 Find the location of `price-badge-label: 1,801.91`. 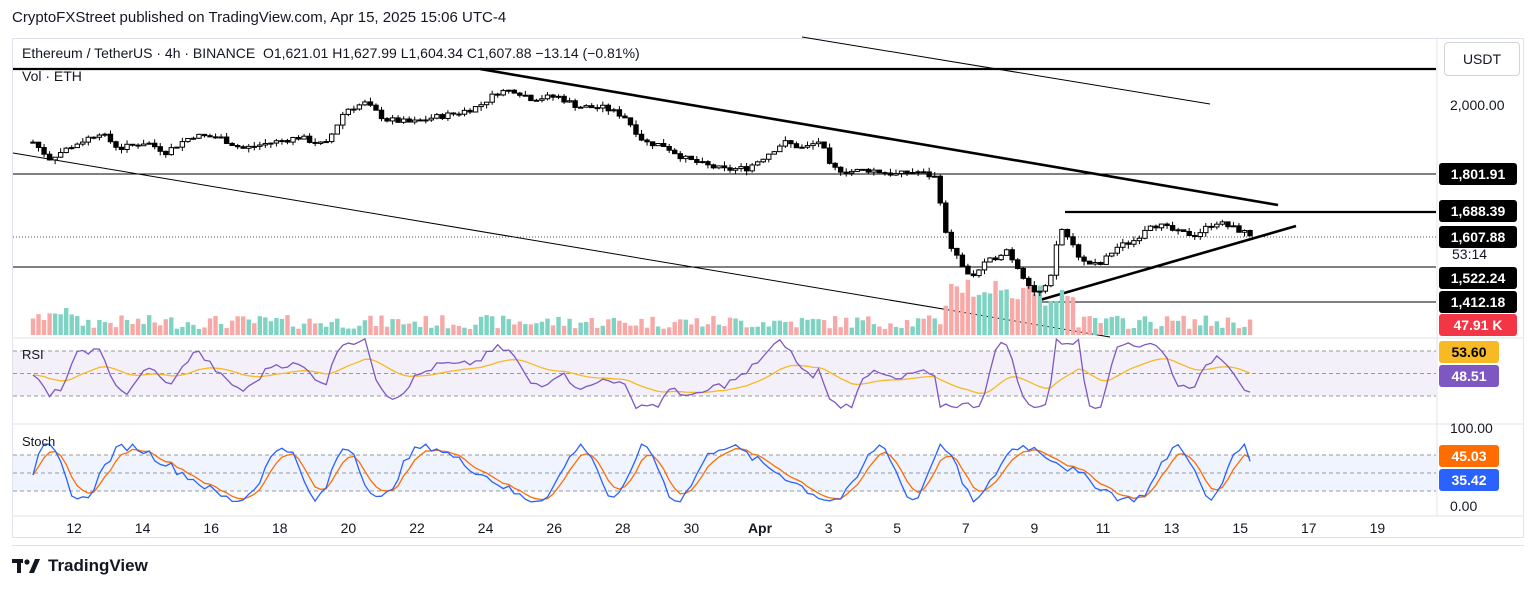

price-badge-label: 1,801.91 is located at coordinates (1478, 174).